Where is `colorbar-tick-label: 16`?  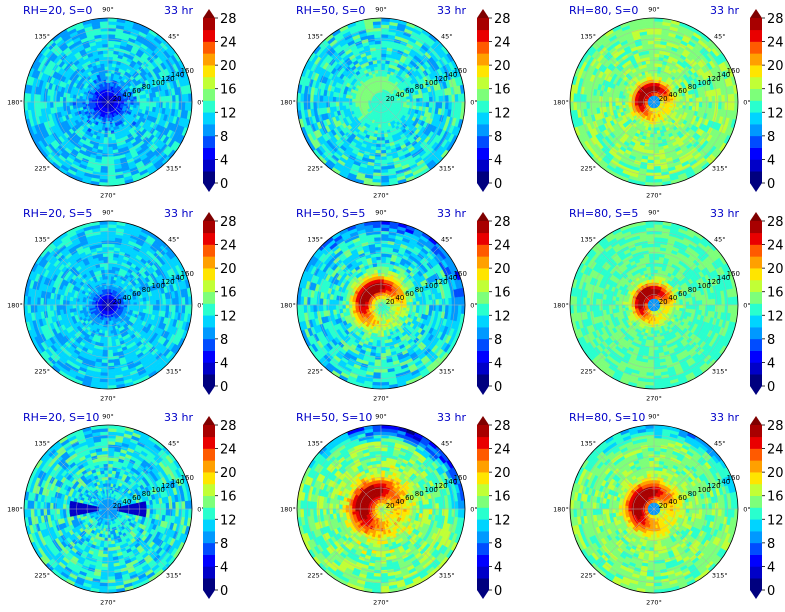
colorbar-tick-label: 16 is located at coordinates (228, 90).